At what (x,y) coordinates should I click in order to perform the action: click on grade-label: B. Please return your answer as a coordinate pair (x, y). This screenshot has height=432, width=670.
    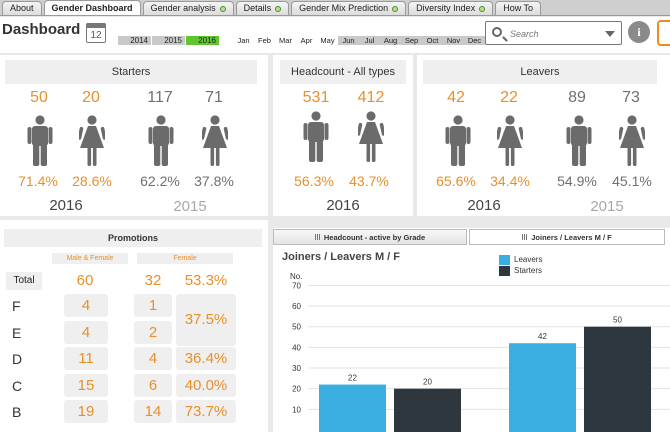
    Looking at the image, I should click on (17, 412).